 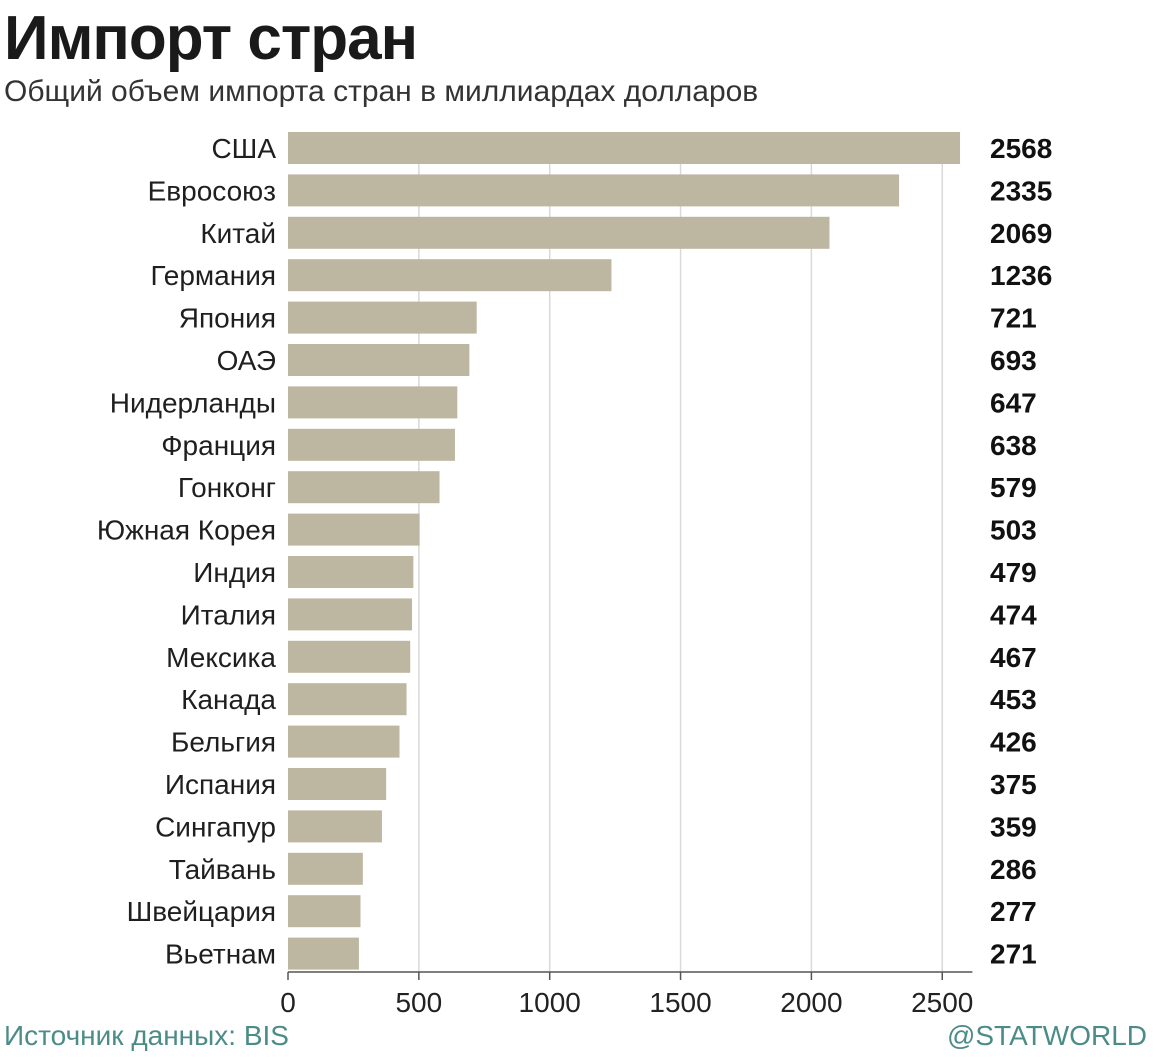 I want to click on category-label-10: Индия, so click(x=234, y=572).